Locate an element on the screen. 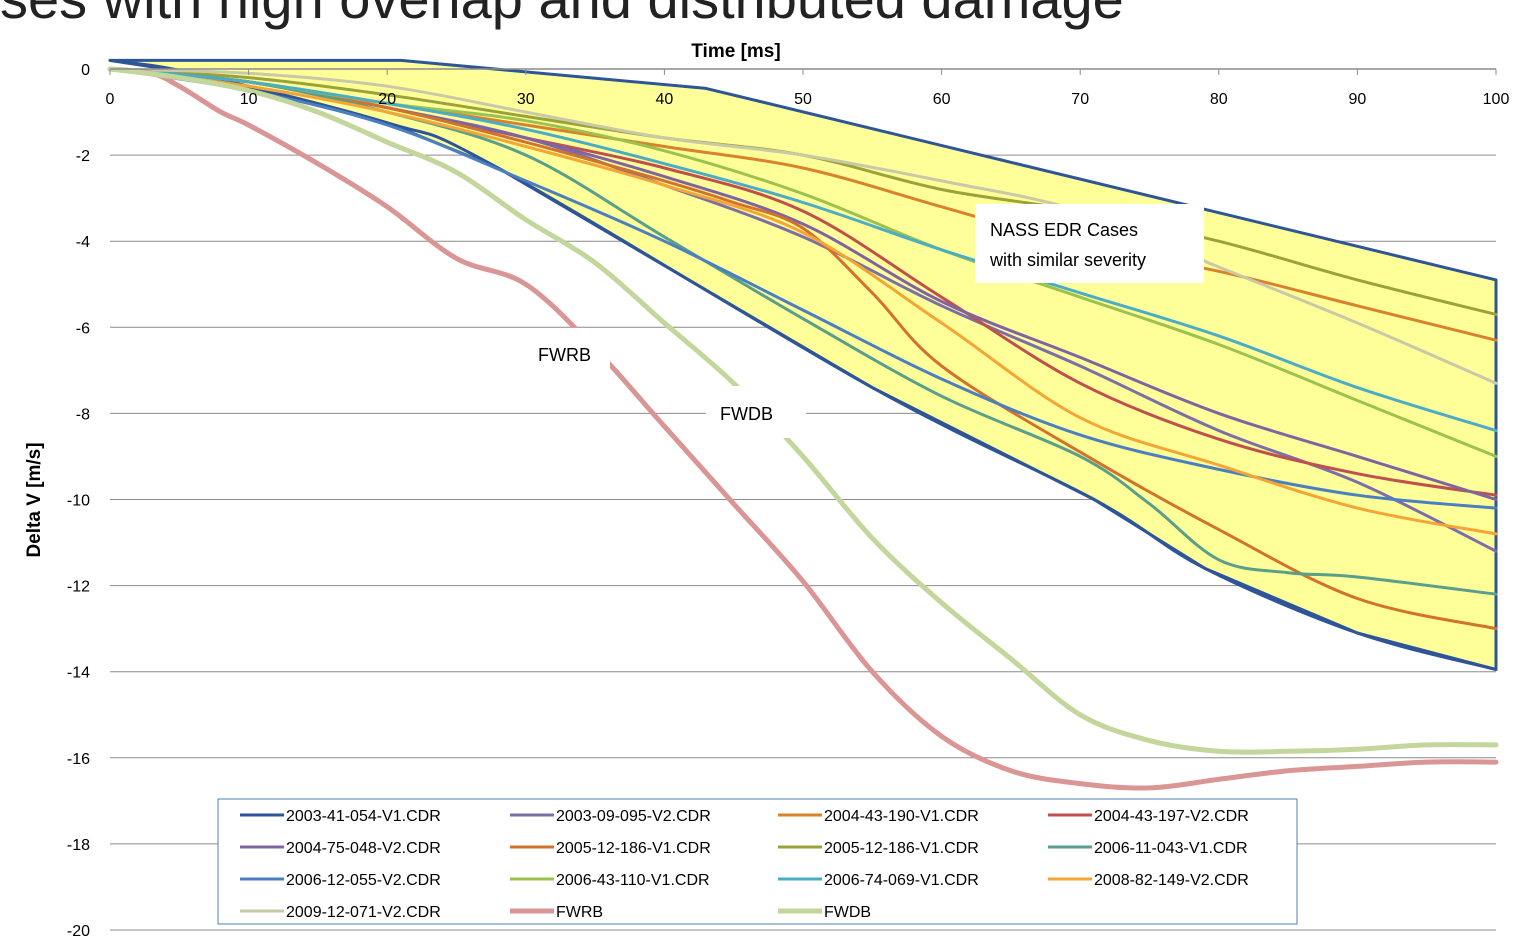  x-tick-label: 30 is located at coordinates (526, 99).